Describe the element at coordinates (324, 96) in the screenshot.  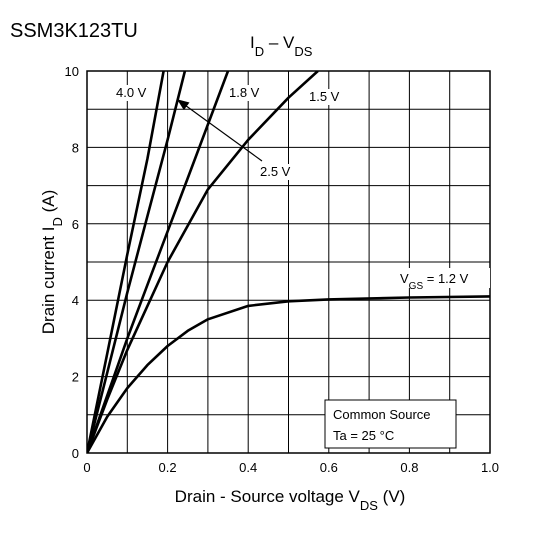
I see `series-label: 1.5 V` at that location.